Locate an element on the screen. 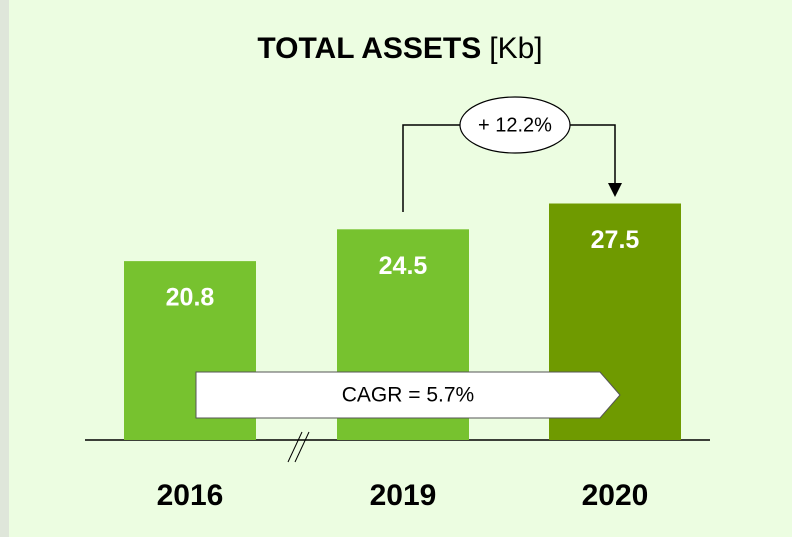 This screenshot has width=792, height=537. value-label: 20.8 is located at coordinates (190, 298).